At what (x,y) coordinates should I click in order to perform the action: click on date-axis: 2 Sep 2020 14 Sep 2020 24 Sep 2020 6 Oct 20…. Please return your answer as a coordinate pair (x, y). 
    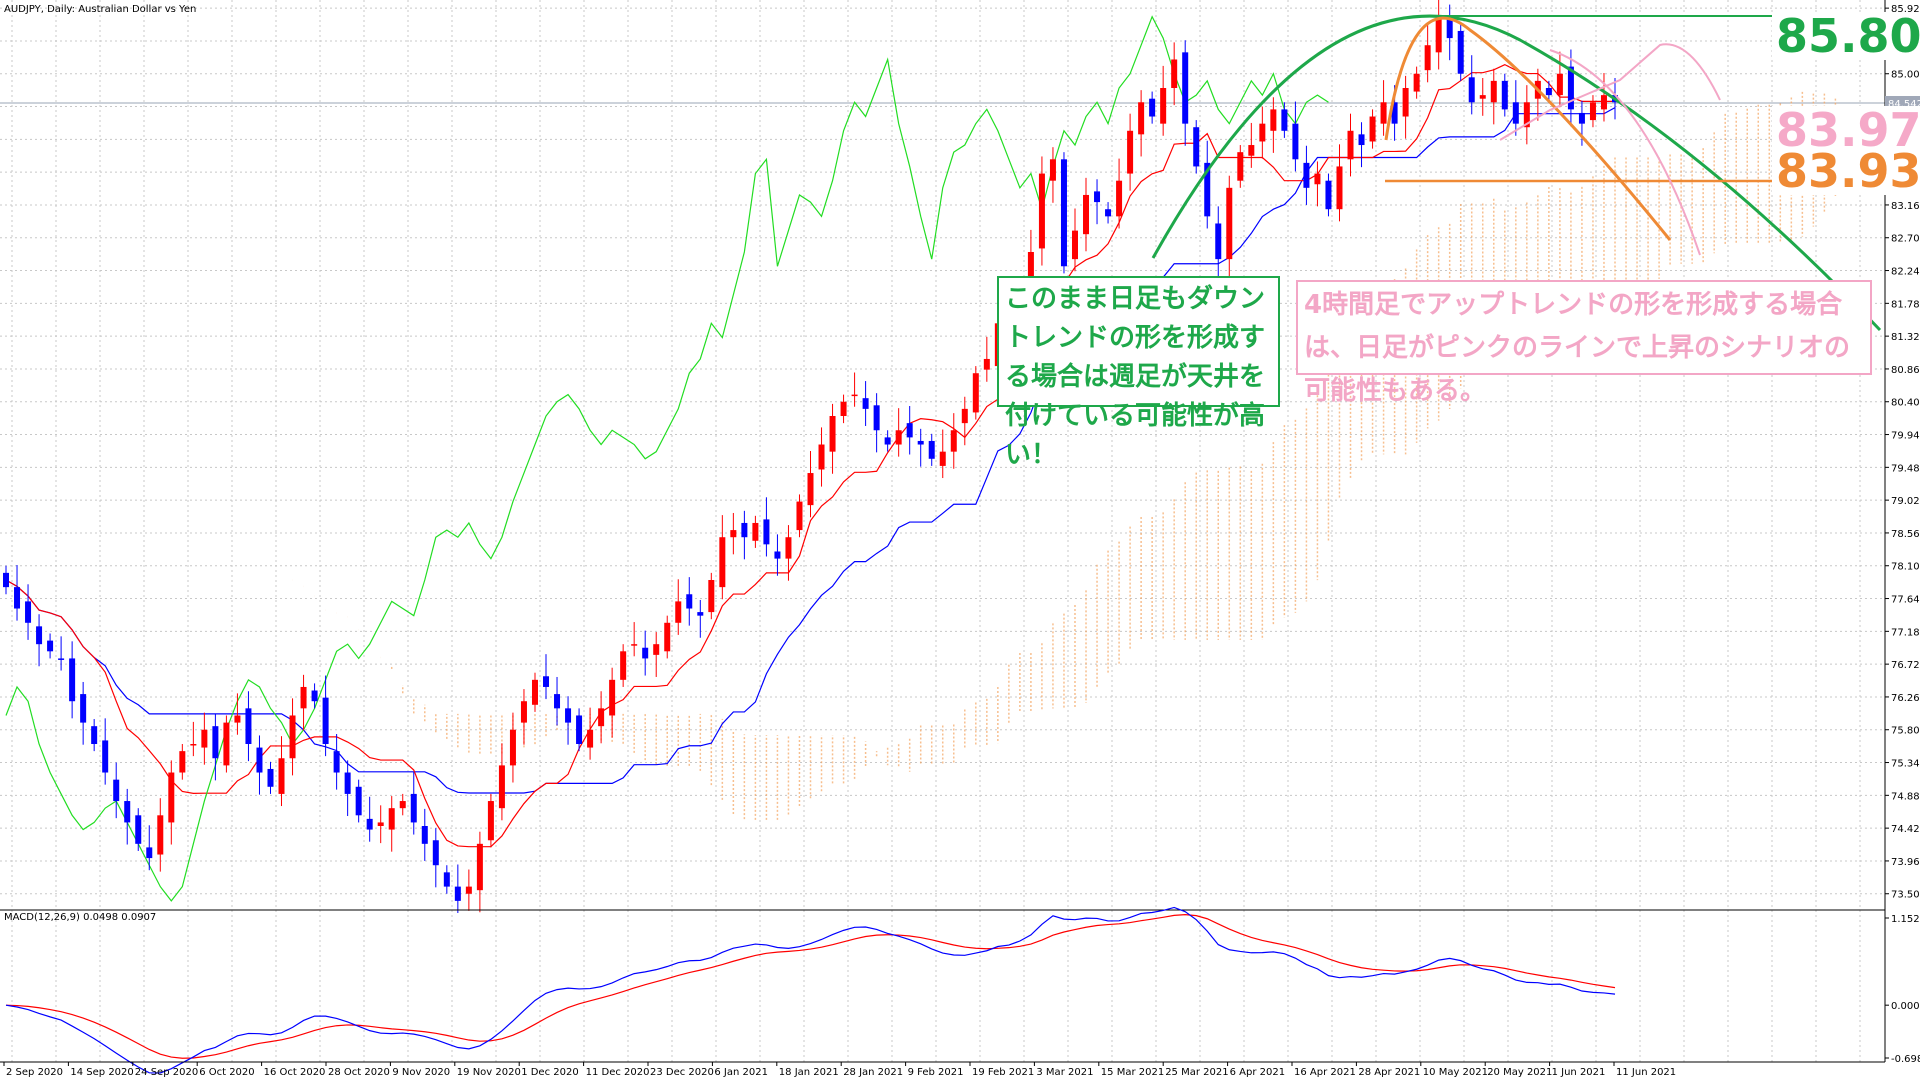
    Looking at the image, I should click on (942, 1069).